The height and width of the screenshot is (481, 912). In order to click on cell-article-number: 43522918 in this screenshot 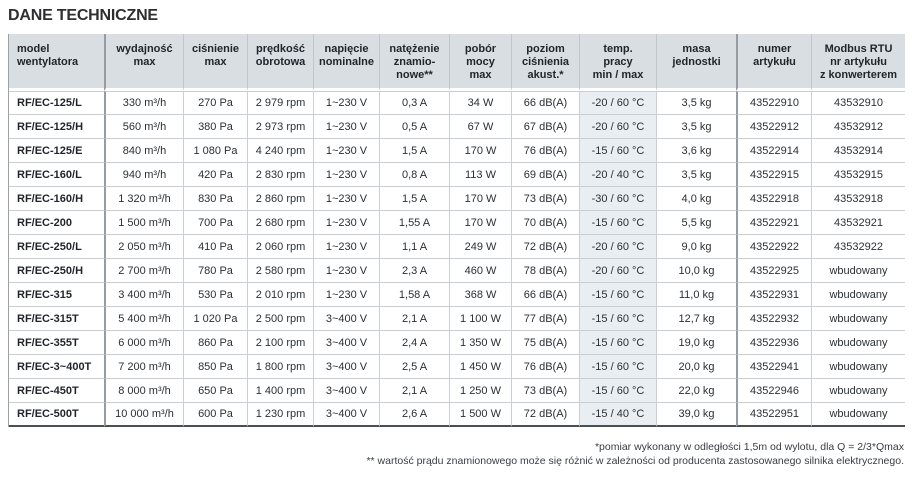, I will do `click(773, 199)`.